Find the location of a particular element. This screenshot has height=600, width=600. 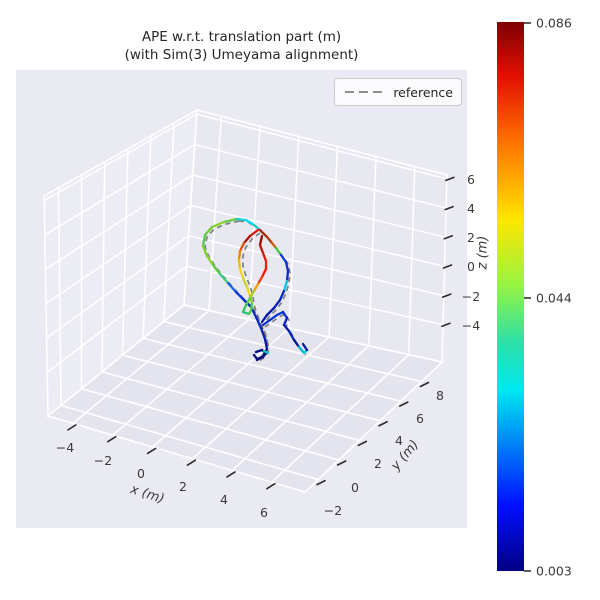

legend-dashed-line-icon is located at coordinates (364, 92).